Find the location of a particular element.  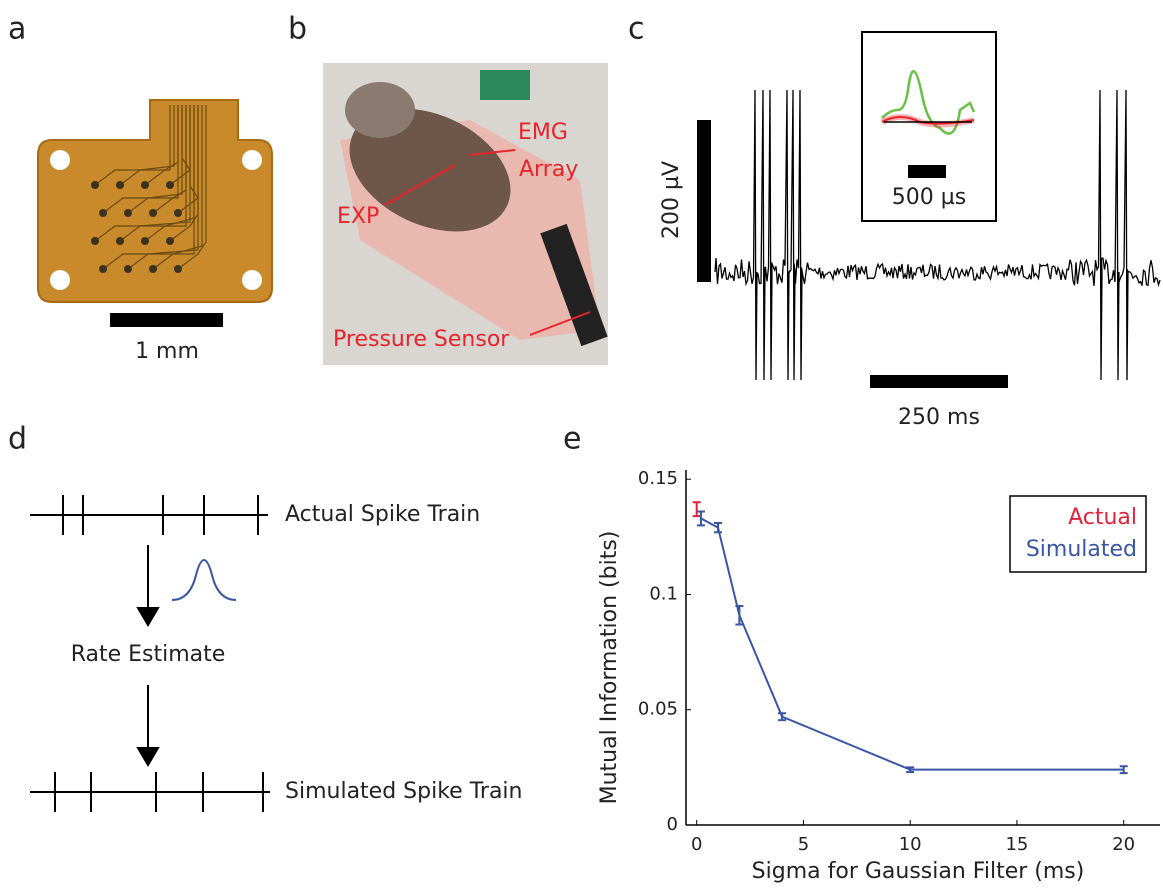

y-tick-label: 0.05 is located at coordinates (658, 709).